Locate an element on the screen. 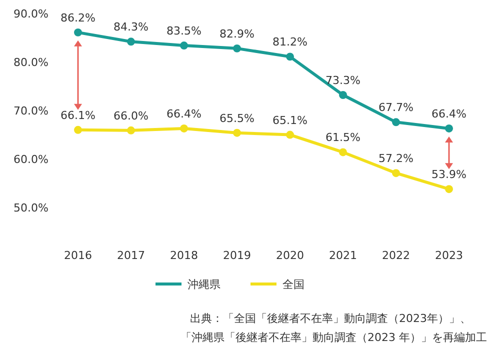  x-tick-label: 2019 is located at coordinates (237, 255).